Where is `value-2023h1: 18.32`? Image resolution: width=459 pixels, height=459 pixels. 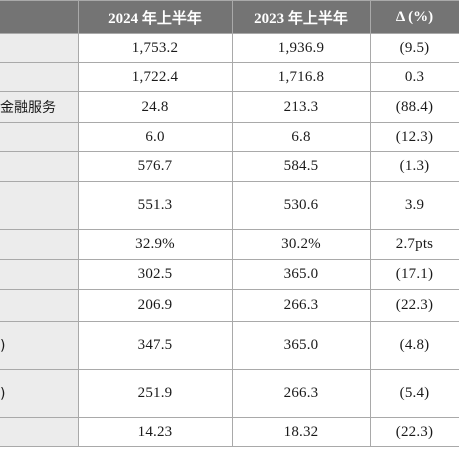 value-2023h1: 18.32 is located at coordinates (301, 432).